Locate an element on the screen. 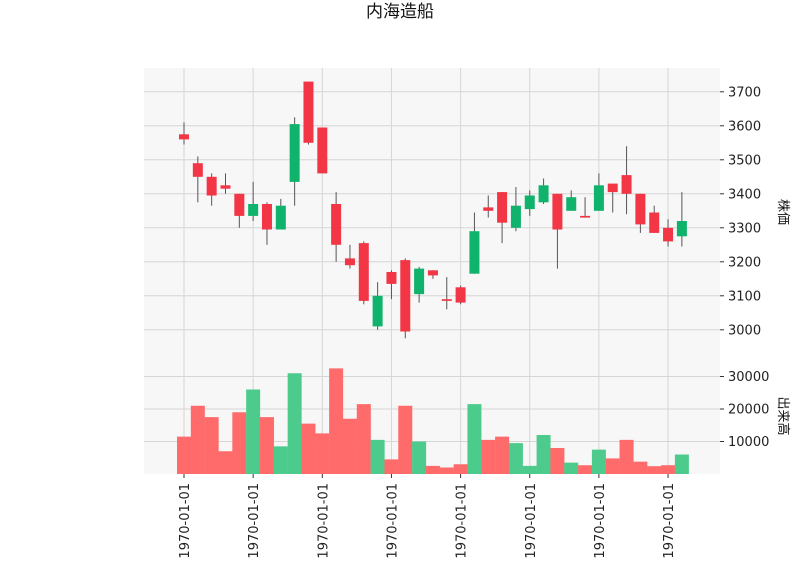  price-tick-label: 3000 is located at coordinates (744, 330).